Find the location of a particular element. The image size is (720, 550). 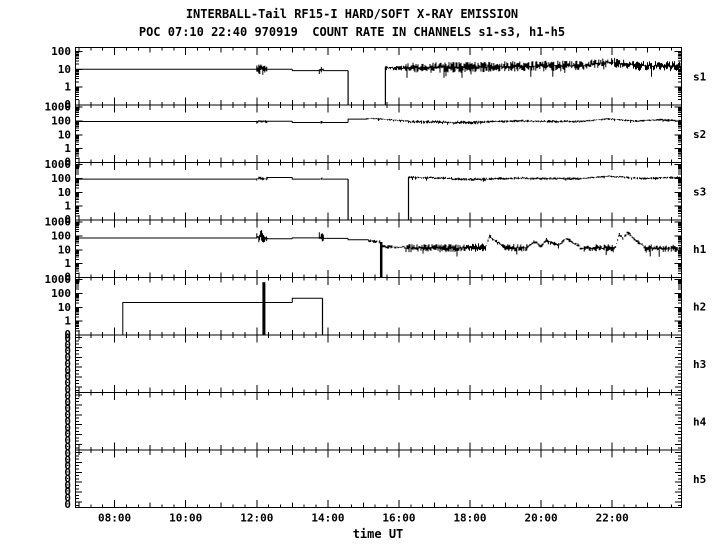

panel-s2-trace is located at coordinates (378, 121).